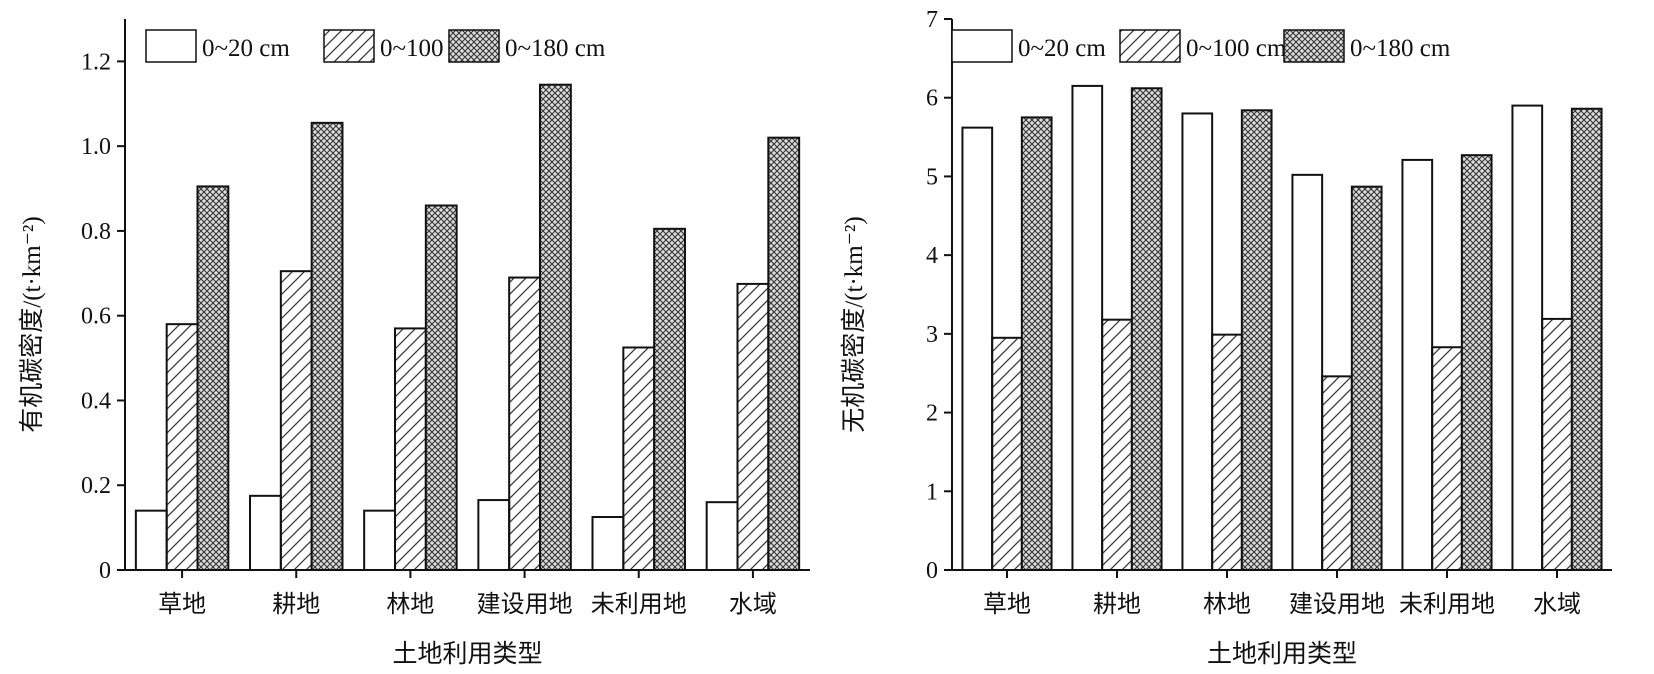  I want to click on y-tick-label: 0.2, so click(96, 486).